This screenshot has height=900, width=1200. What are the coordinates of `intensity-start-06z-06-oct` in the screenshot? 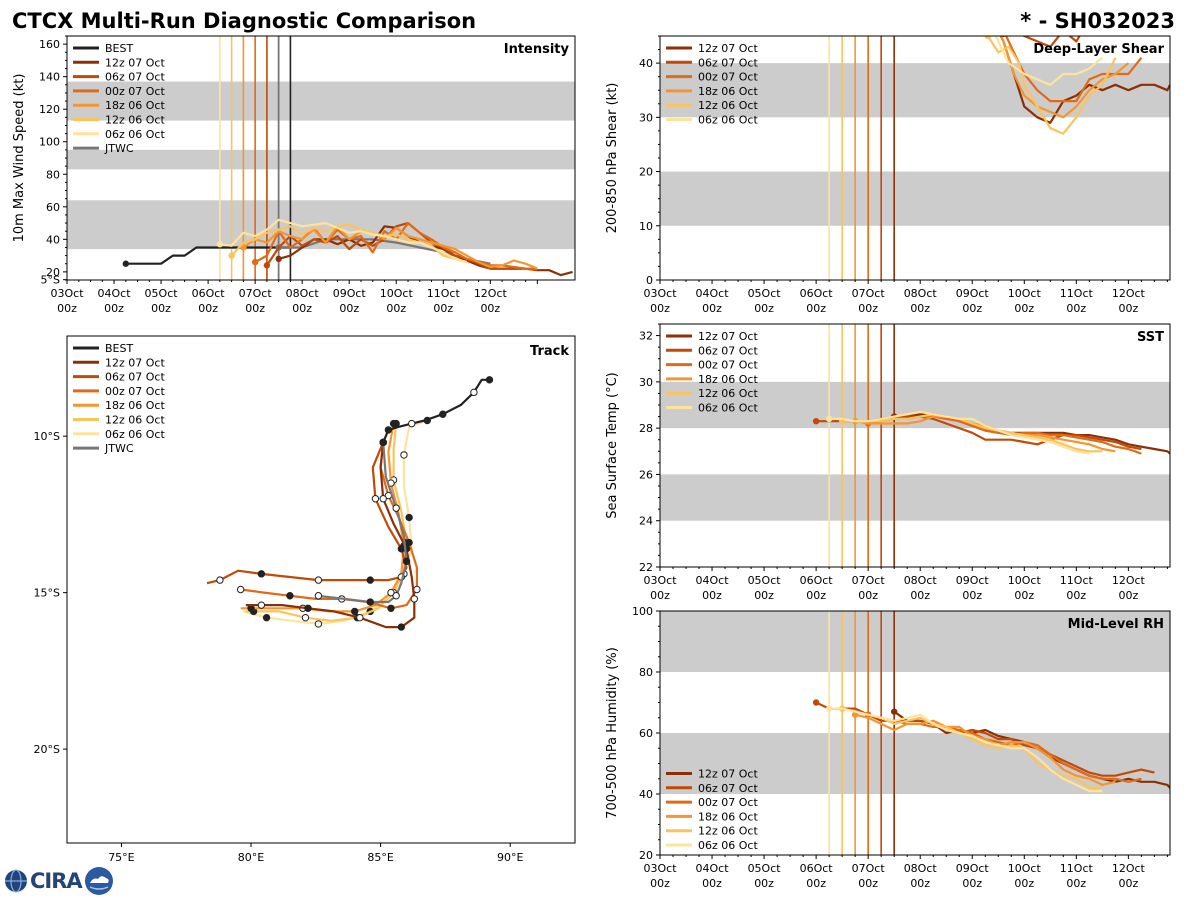 It's located at (220, 244).